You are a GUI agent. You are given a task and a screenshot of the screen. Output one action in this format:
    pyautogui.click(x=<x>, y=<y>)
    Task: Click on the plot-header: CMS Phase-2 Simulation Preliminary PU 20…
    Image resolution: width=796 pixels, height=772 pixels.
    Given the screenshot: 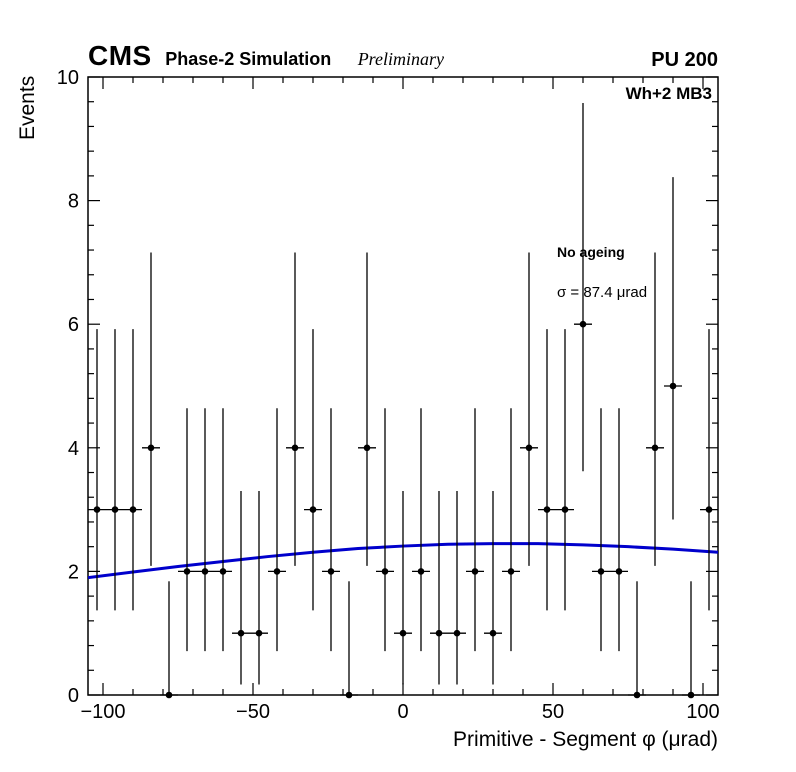 What is the action you would take?
    pyautogui.click(x=403, y=56)
    